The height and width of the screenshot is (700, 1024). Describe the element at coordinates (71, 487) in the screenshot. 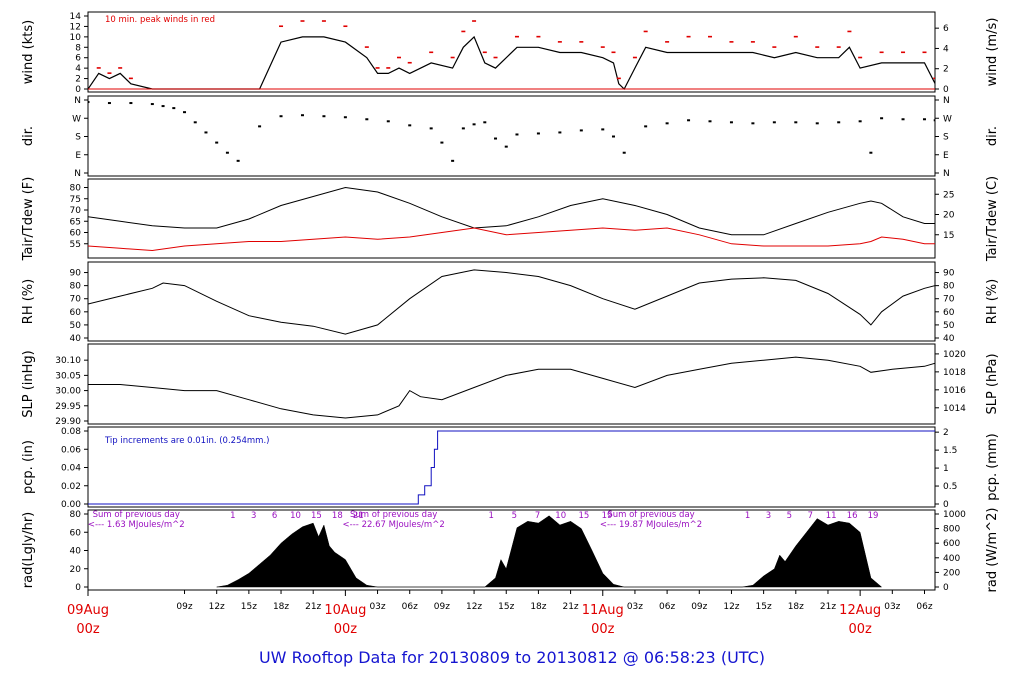

I see `tick-label-left: 0.02` at that location.